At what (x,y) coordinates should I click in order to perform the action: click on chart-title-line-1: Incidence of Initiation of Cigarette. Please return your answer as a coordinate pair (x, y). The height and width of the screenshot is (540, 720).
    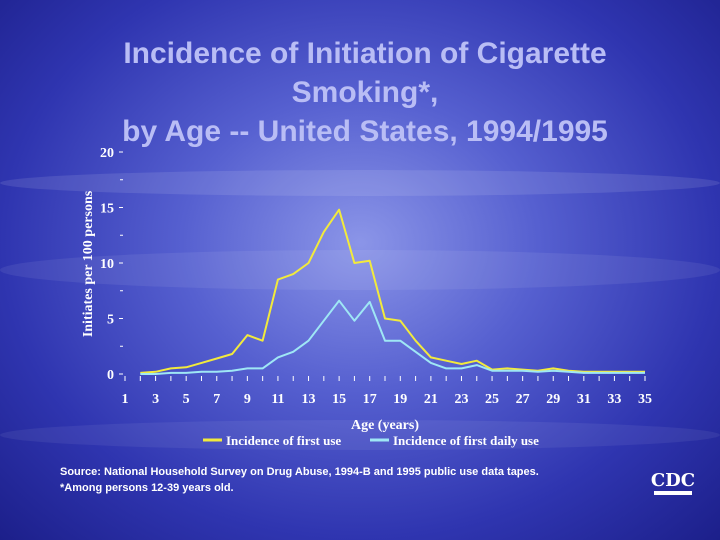
    Looking at the image, I should click on (365, 53).